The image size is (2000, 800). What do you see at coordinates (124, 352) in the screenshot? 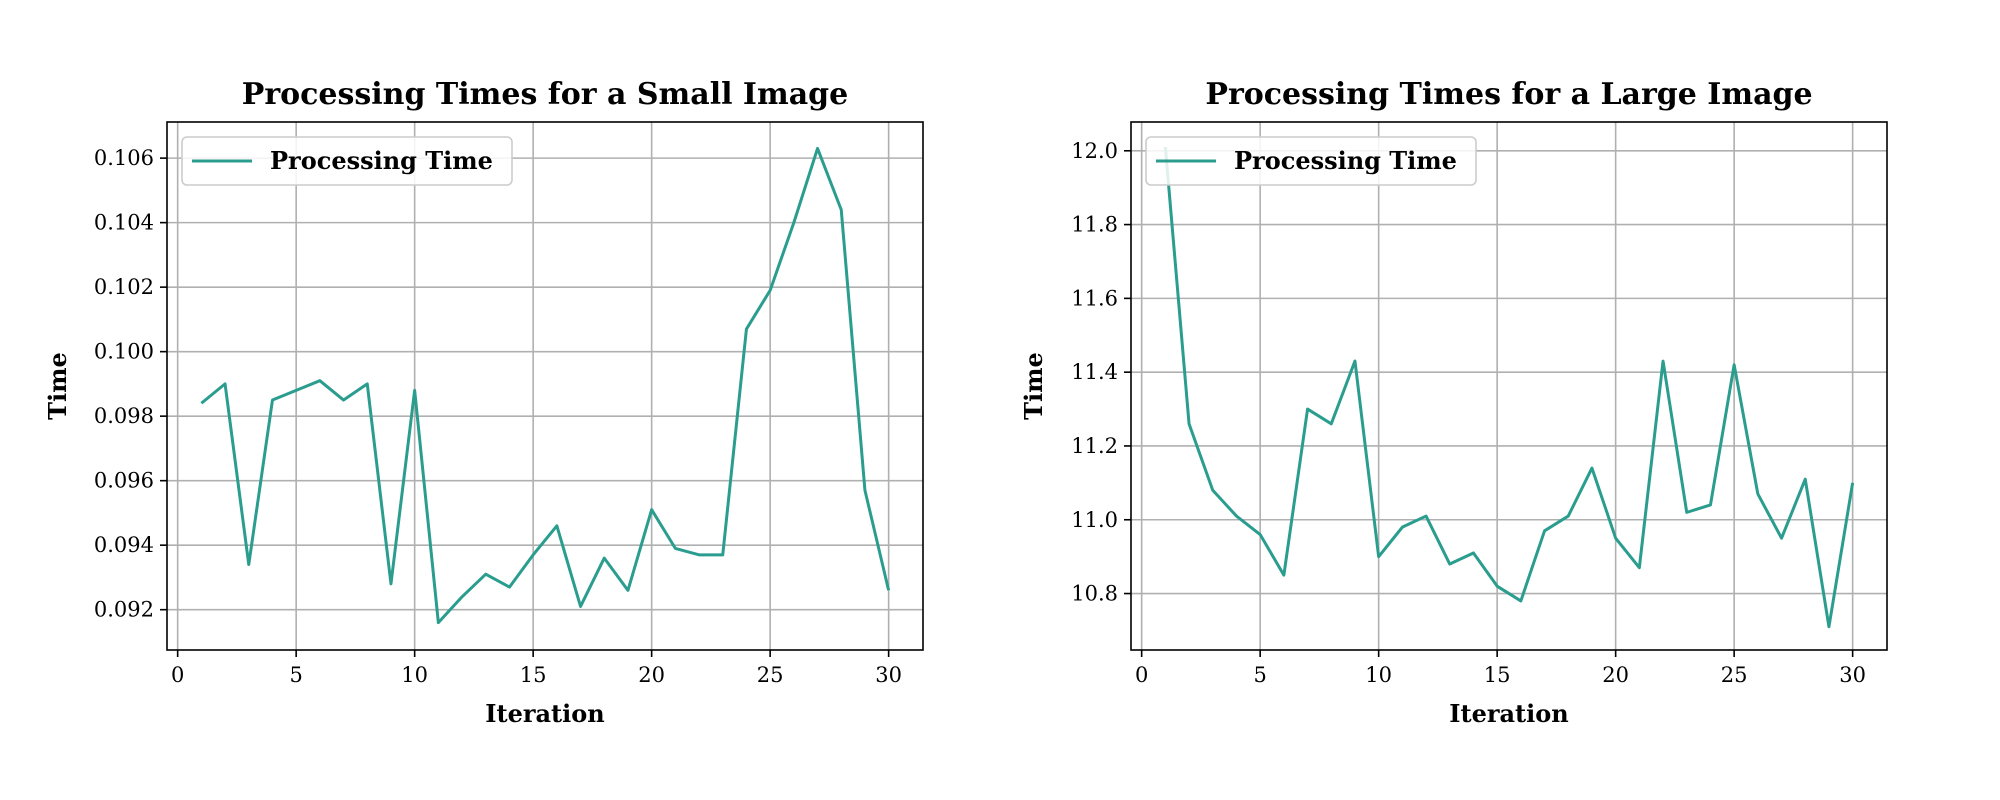
I see `y-tick-label: 0.100` at bounding box center [124, 352].